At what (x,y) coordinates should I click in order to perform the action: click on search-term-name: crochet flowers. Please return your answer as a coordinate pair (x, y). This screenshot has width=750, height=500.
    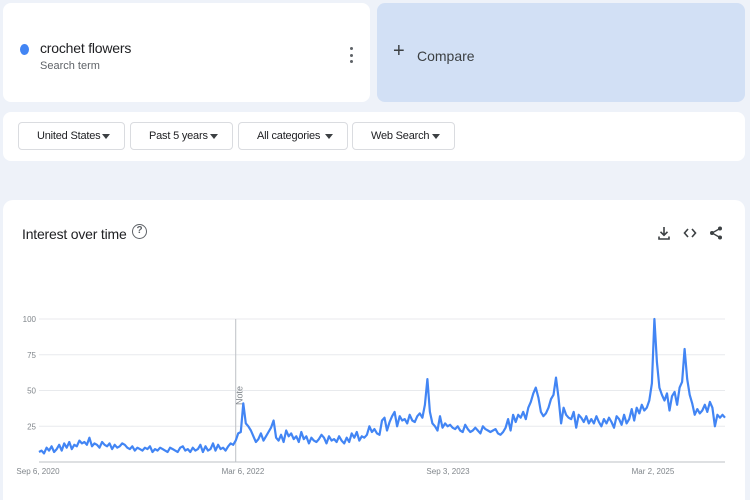
    Looking at the image, I should click on (86, 48).